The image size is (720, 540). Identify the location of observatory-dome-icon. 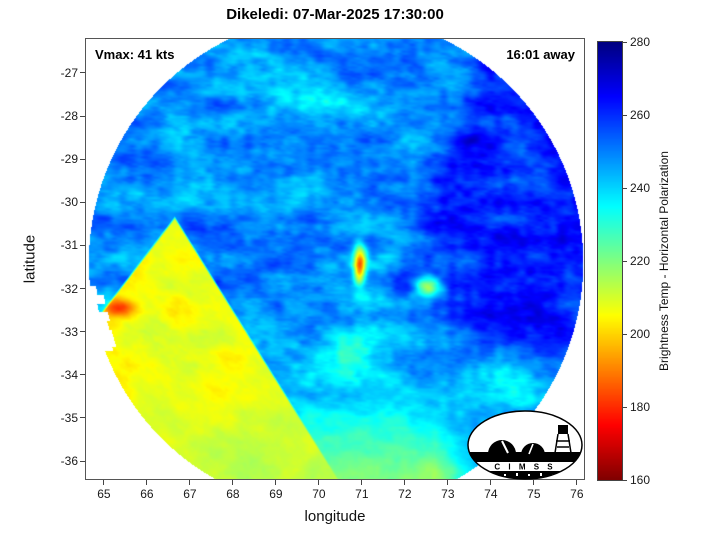
(502, 447).